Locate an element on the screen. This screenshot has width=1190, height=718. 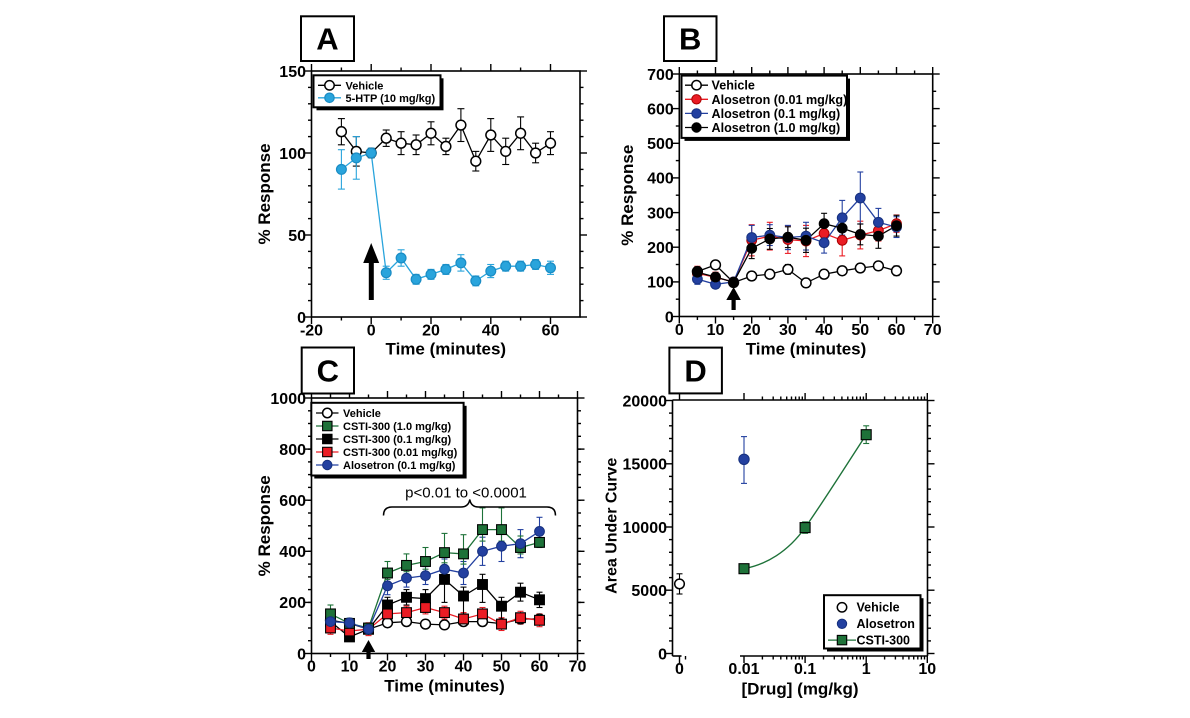
svg-text: 150 is located at coordinates (292, 72).